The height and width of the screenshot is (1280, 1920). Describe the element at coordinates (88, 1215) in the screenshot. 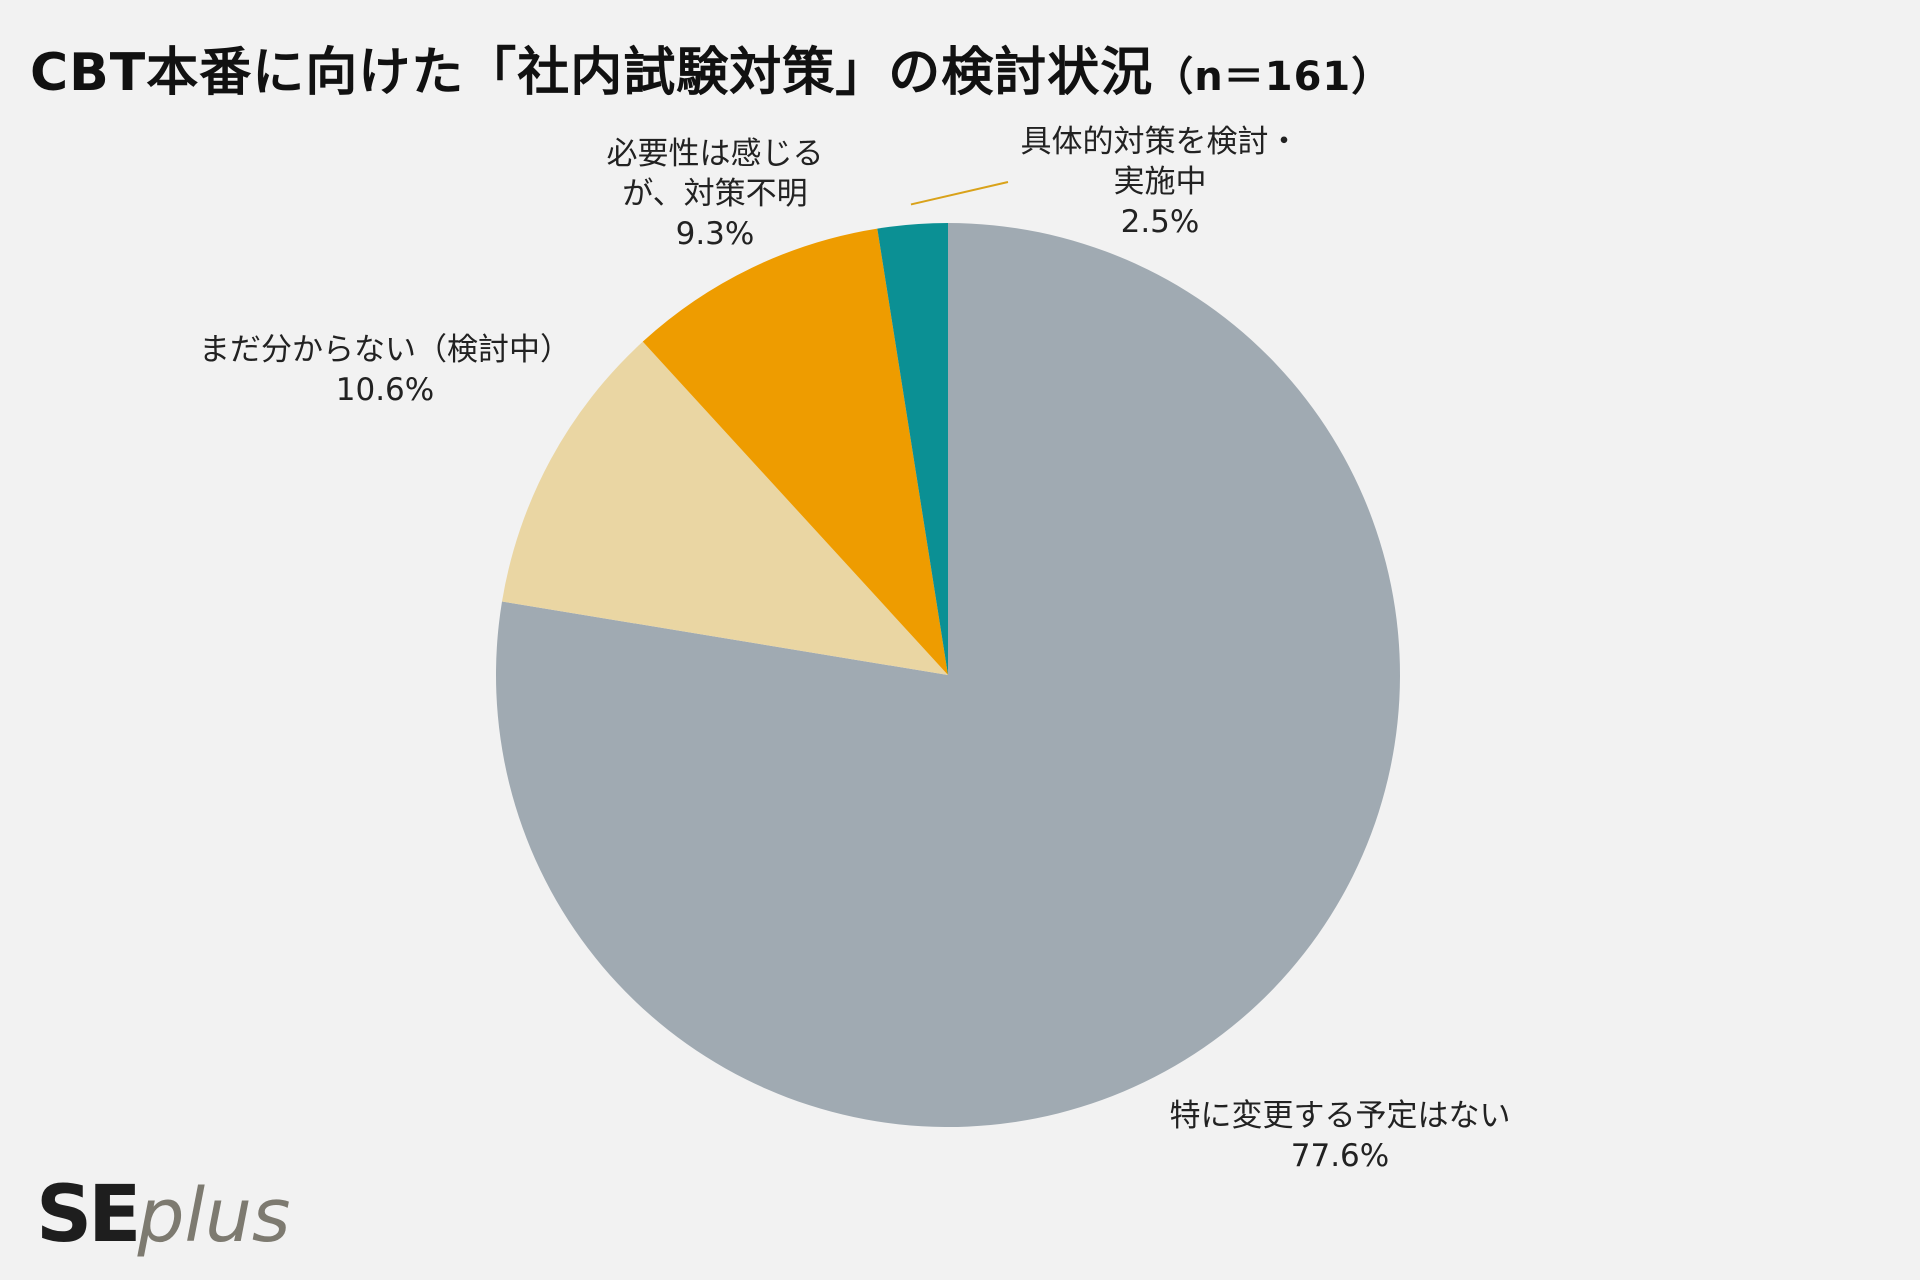

I see `logo-se: SE` at that location.